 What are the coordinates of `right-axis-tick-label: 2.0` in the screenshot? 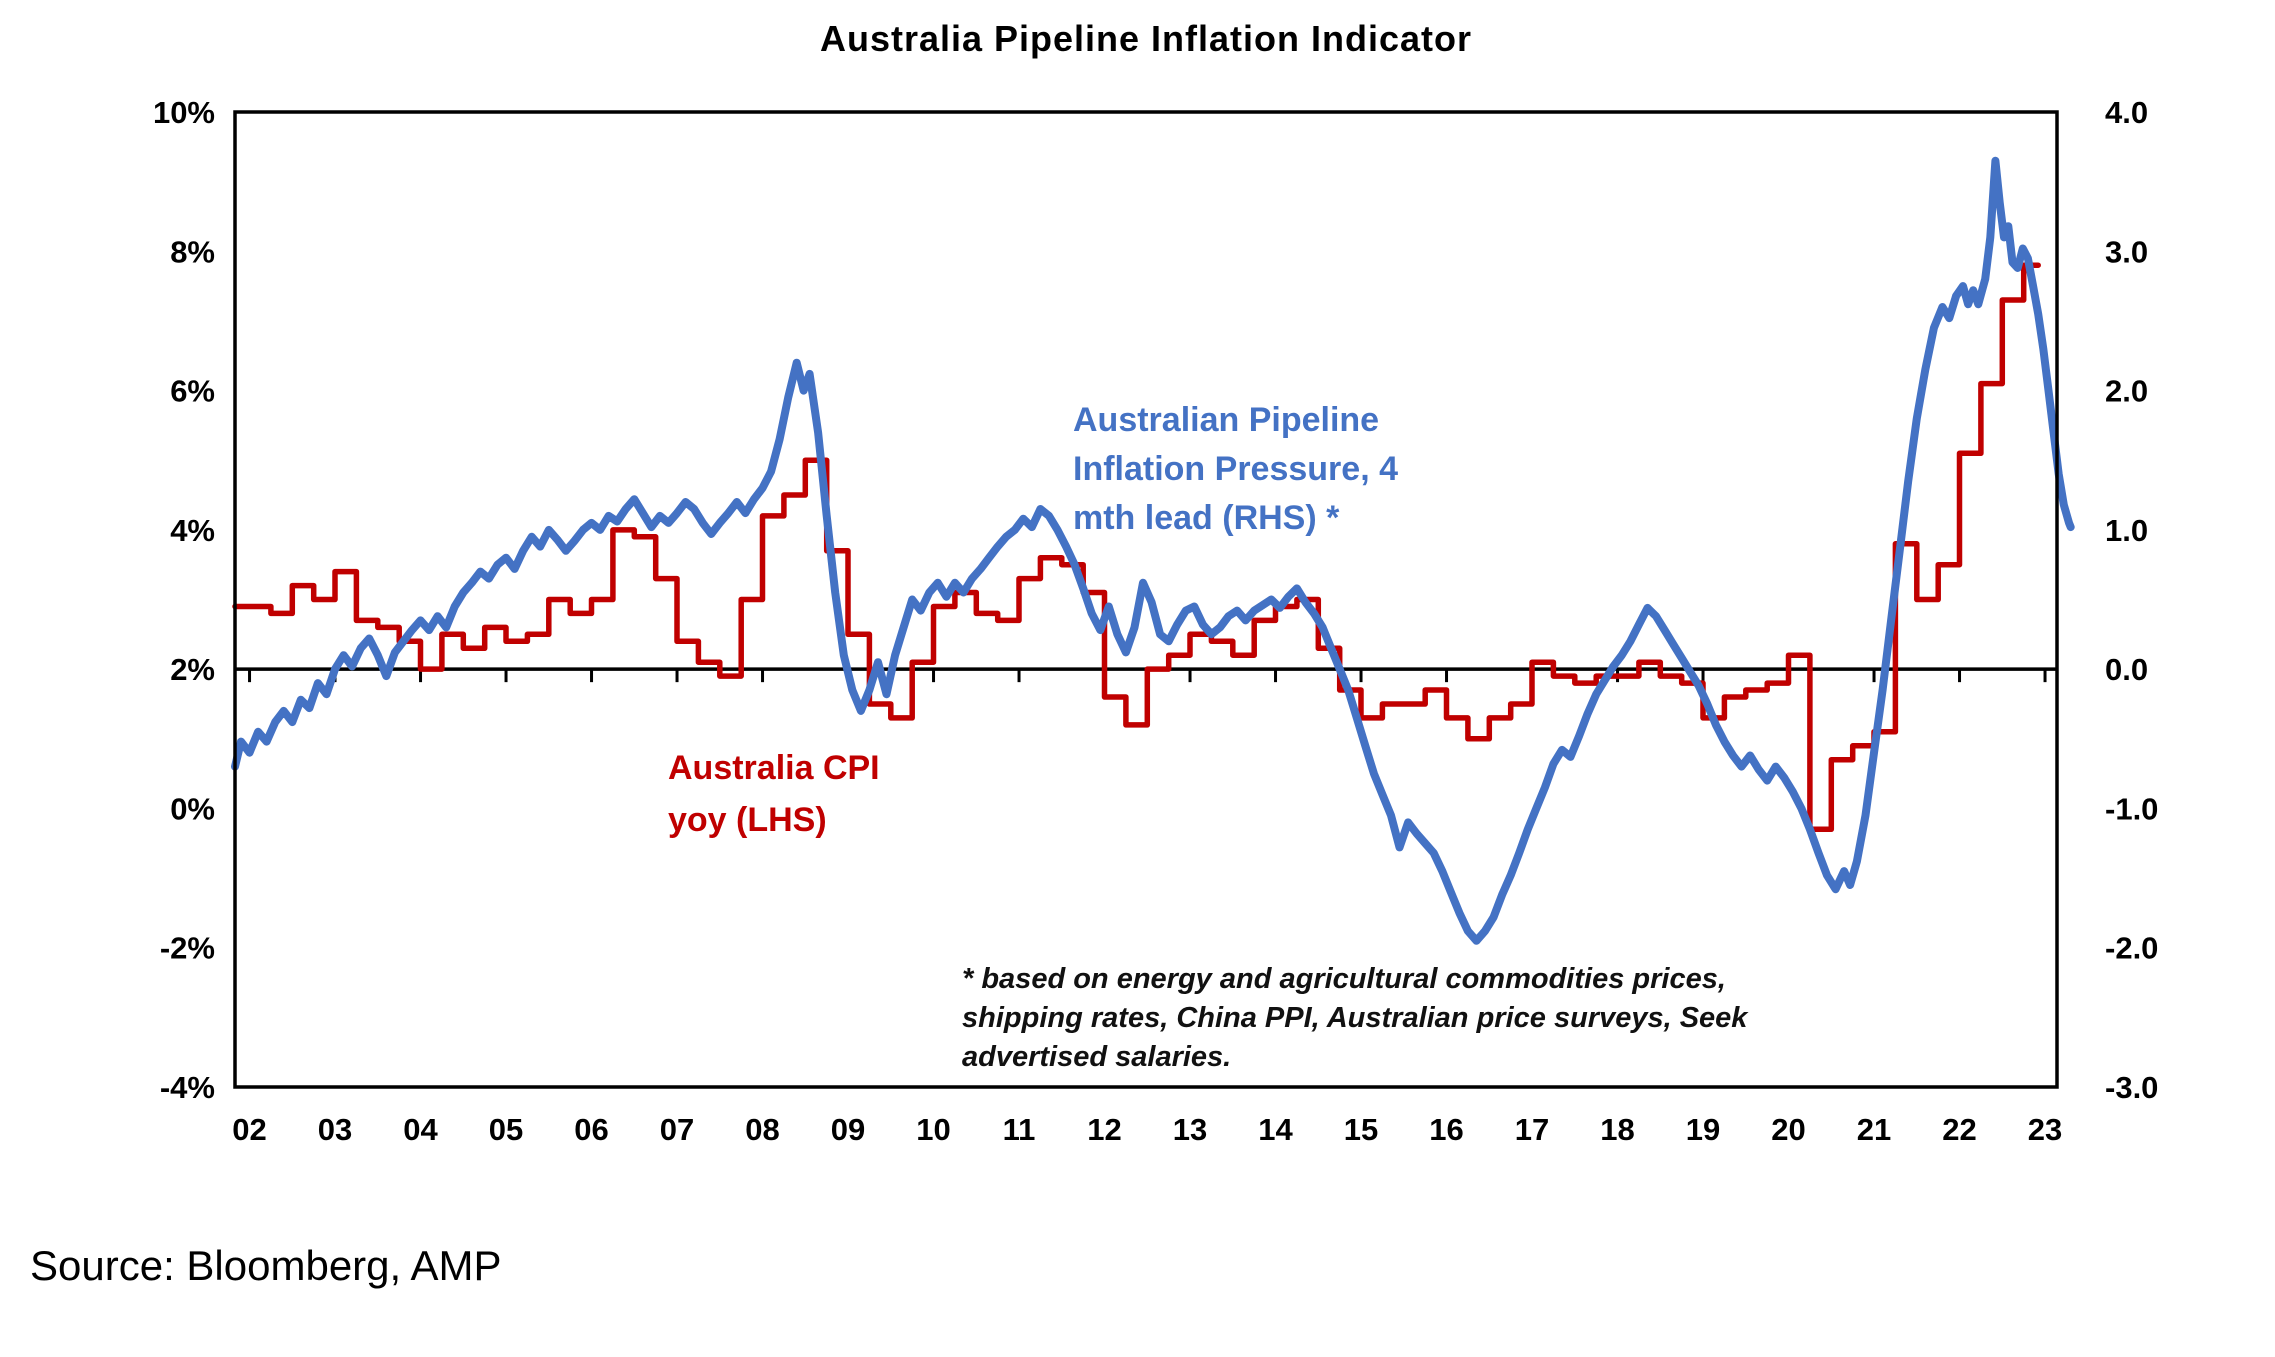 It's located at (2126, 391).